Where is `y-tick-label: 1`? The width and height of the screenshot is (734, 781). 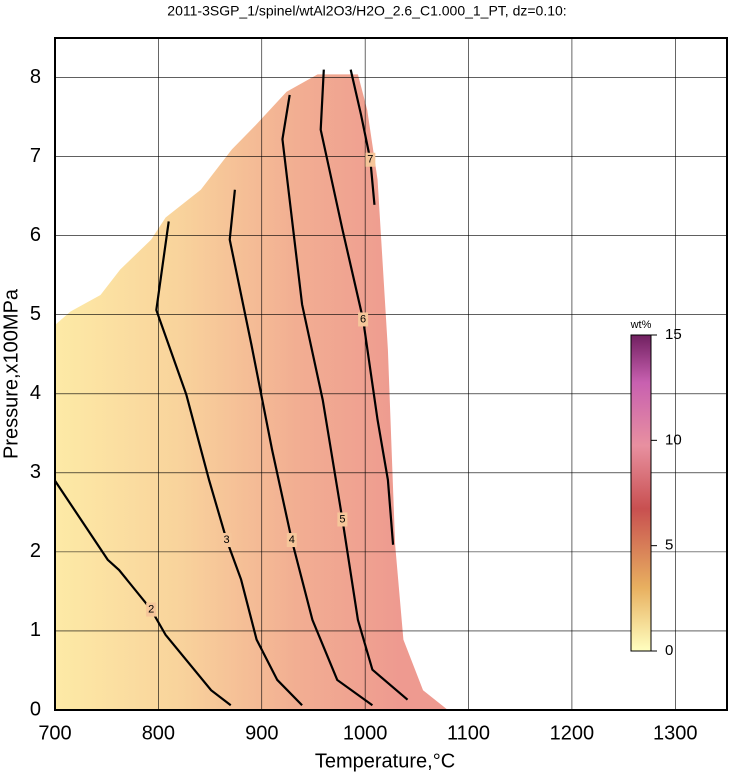 y-tick-label: 1 is located at coordinates (35, 630).